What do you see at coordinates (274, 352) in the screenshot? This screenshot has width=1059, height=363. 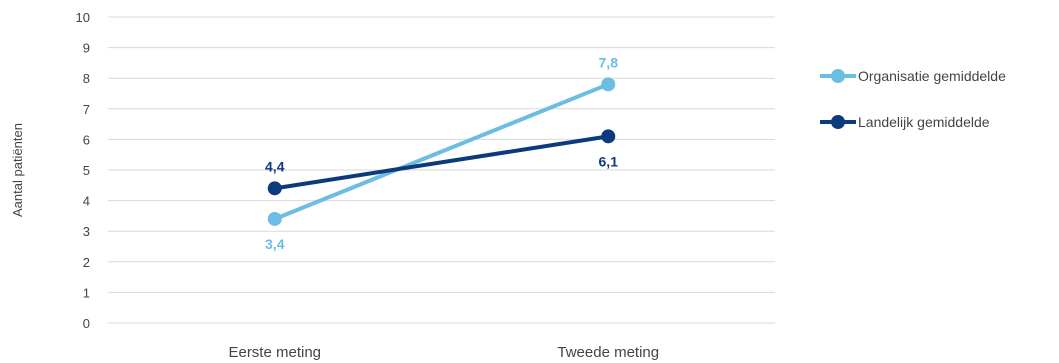 I see `x-category-label: Eerste meting` at bounding box center [274, 352].